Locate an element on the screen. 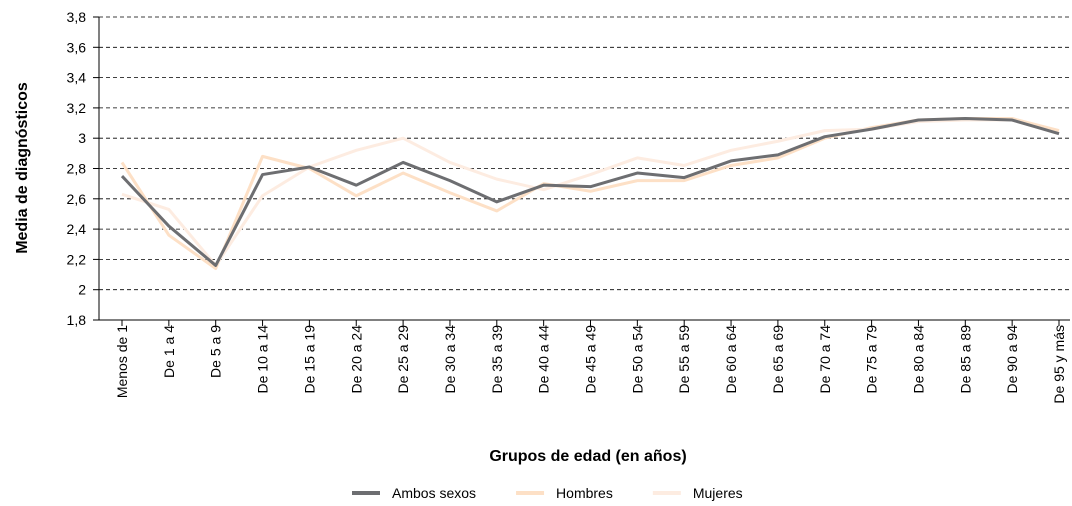  x-tick-label: De 60 a 64 is located at coordinates (731, 359).